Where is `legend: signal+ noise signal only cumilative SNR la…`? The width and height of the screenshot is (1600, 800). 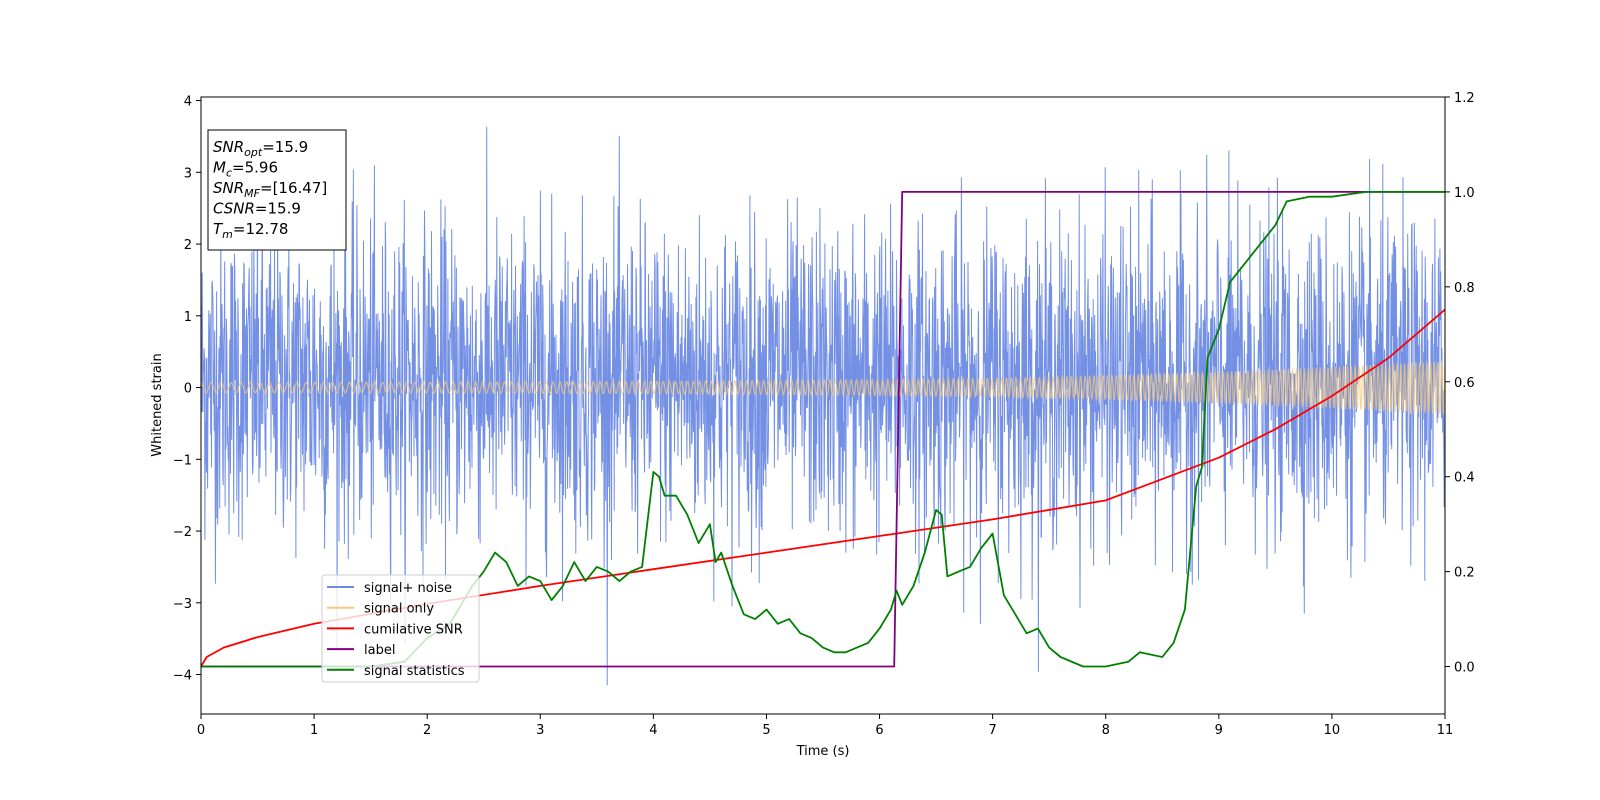
legend: signal+ noise signal only cumilative SNR la… is located at coordinates (400, 628).